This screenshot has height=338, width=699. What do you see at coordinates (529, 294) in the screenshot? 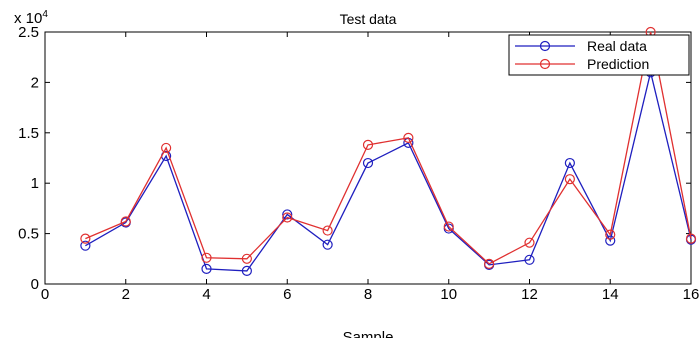
I see `x-tick-label: 12` at bounding box center [529, 294].